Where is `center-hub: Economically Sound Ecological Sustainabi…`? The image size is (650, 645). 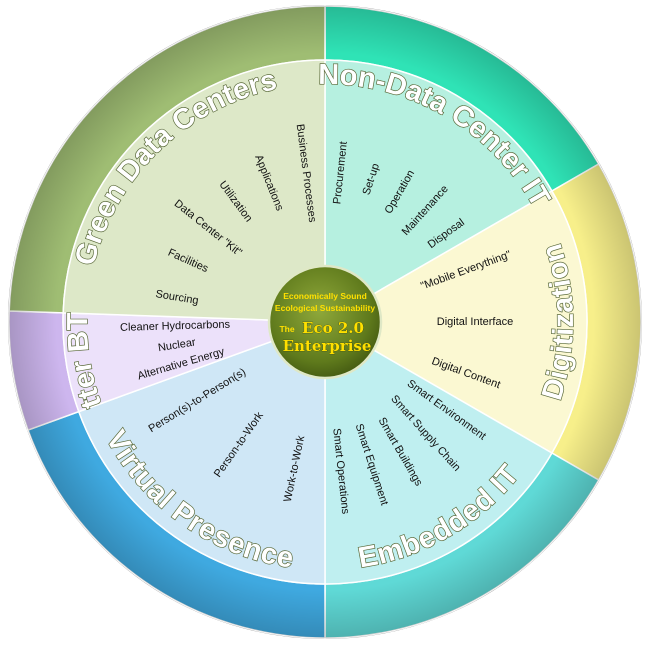 center-hub: Economically Sound Ecological Sustainabi… is located at coordinates (325, 322).